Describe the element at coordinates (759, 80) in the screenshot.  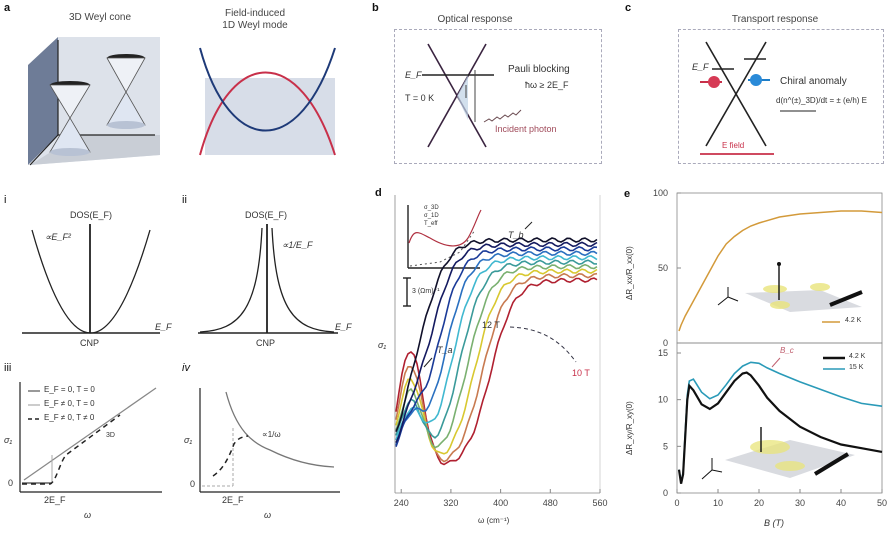
I see `blue-electron-icon` at that location.